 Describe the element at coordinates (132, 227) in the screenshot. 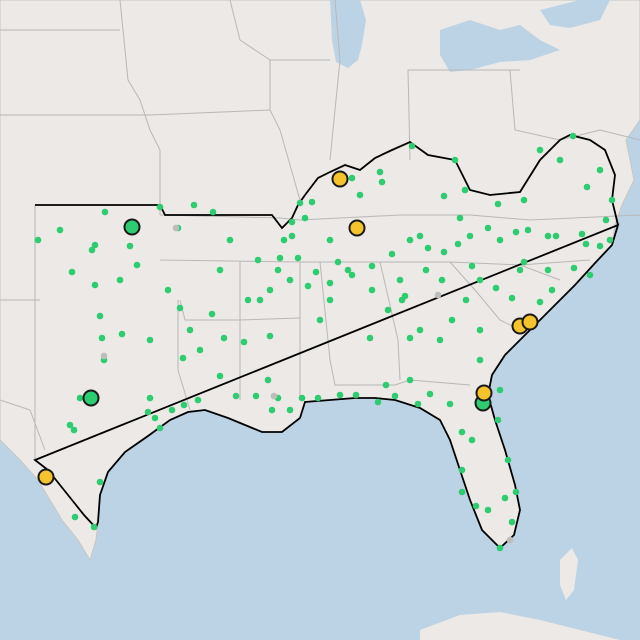

I see `large-marker-green` at that location.